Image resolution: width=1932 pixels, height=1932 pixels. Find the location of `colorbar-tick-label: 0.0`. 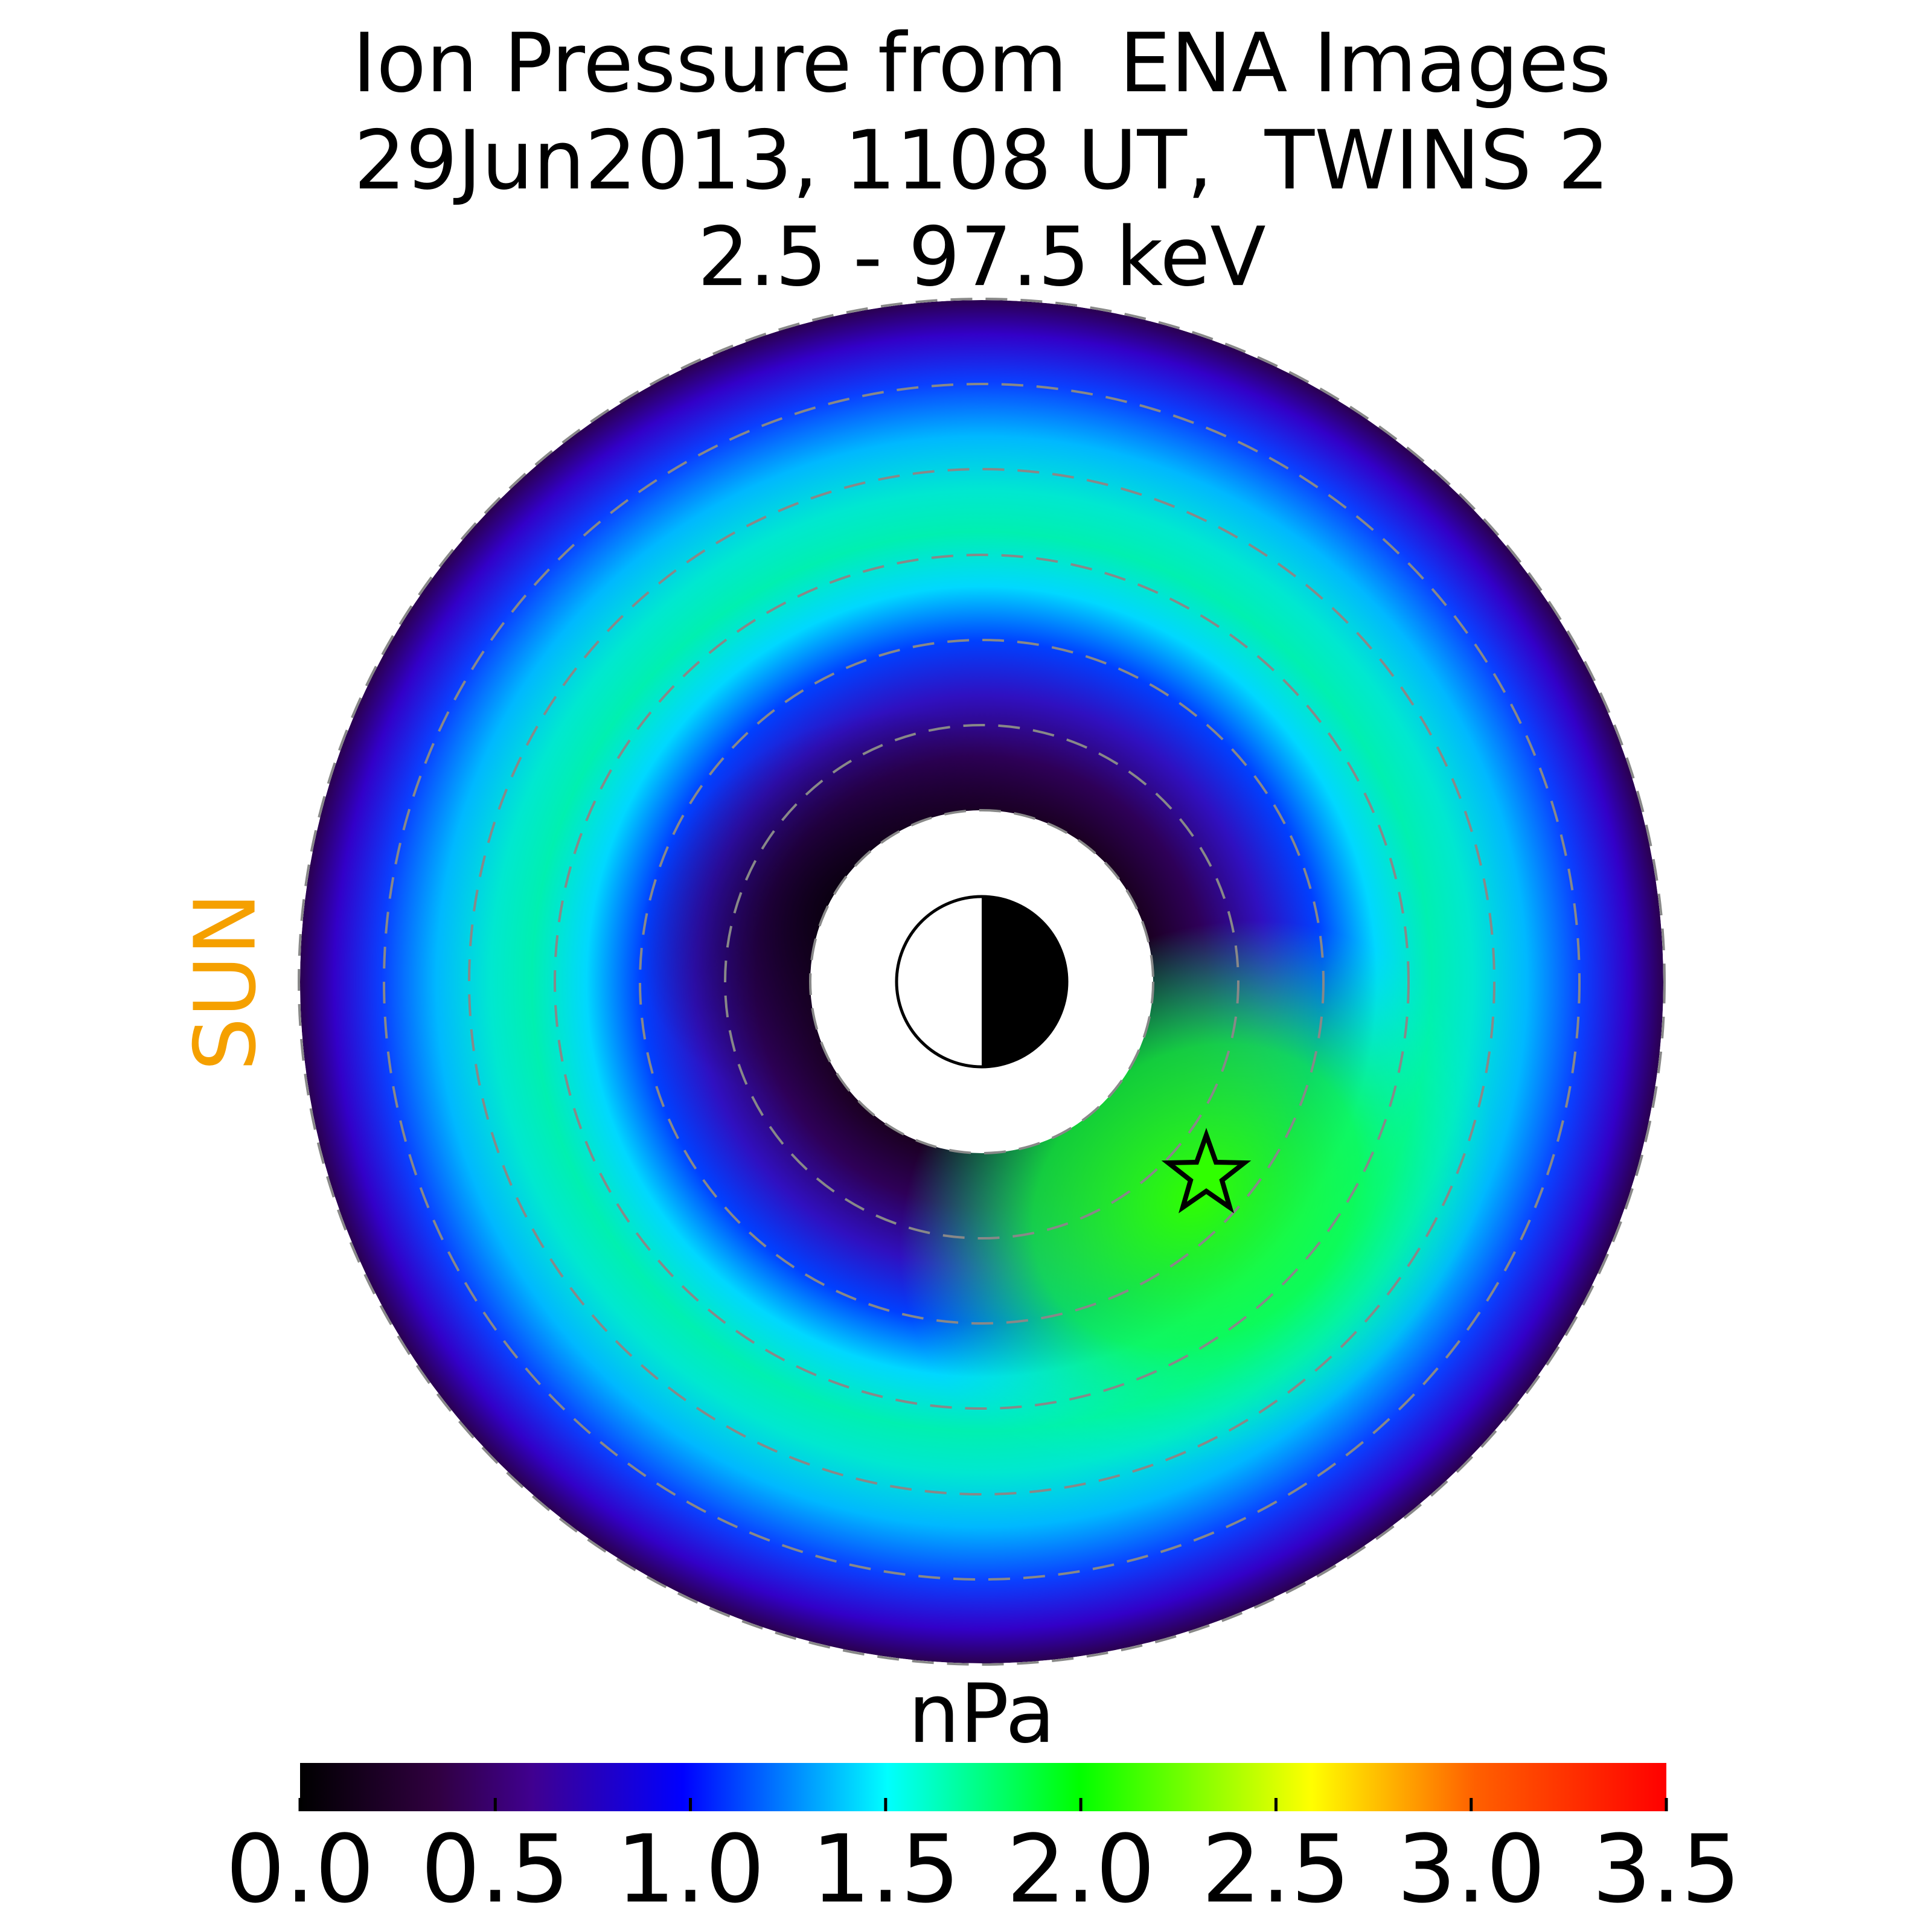

colorbar-tick-label: 0.0 is located at coordinates (301, 1869).